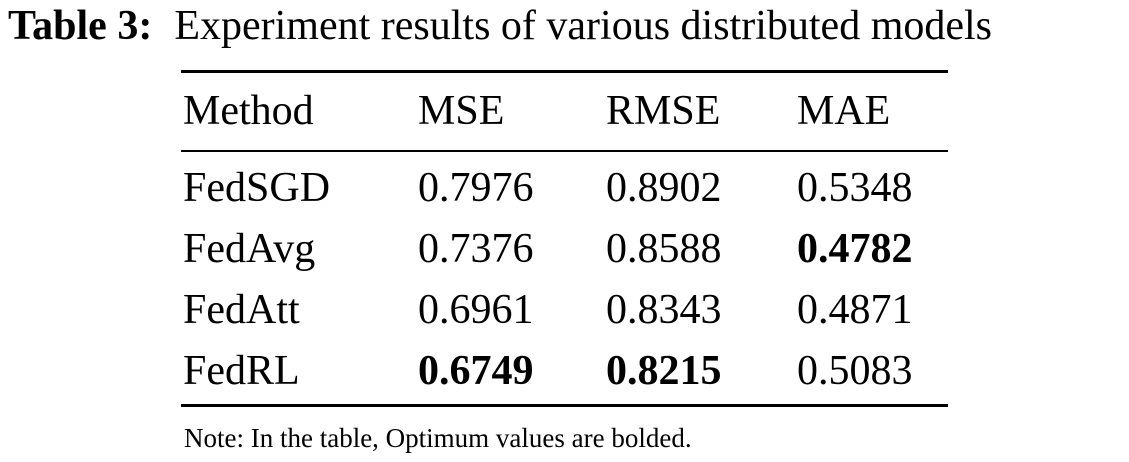  I want to click on row-fedatt-mae: 0.4871, so click(855, 310).